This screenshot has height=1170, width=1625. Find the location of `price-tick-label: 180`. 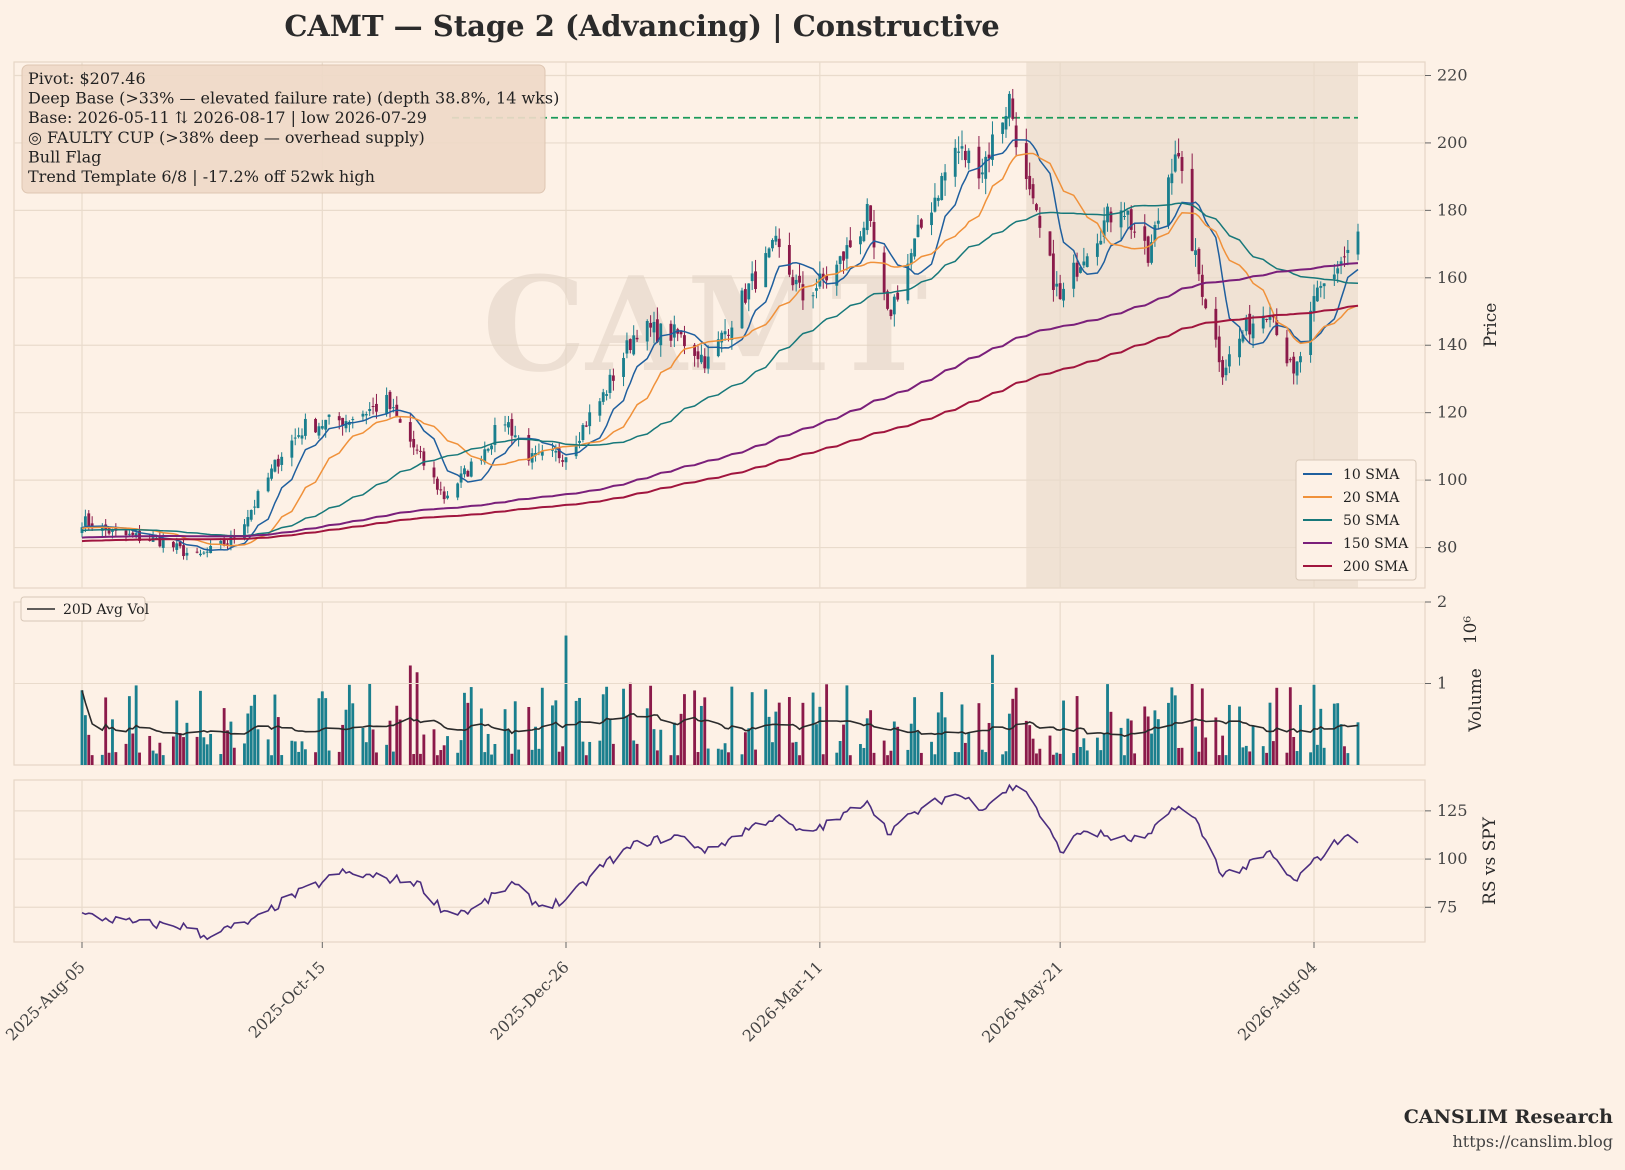

price-tick-label: 180 is located at coordinates (1452, 209).